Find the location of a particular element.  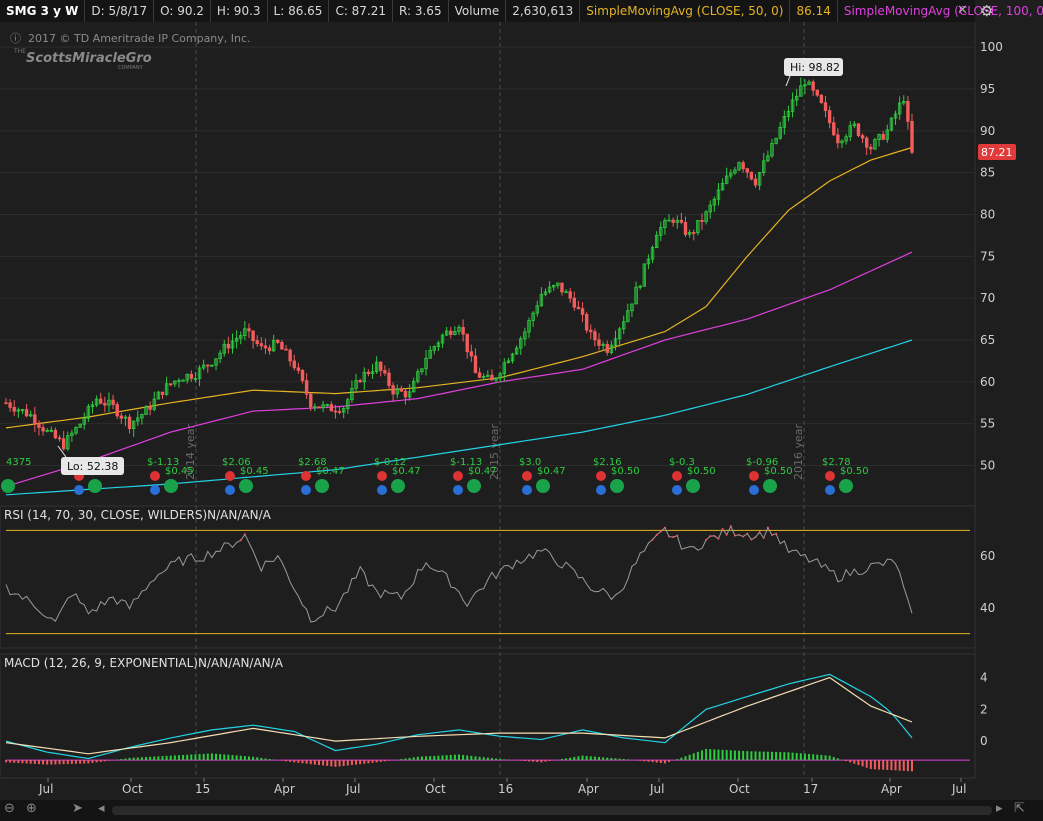

sma50-study-label: SimpleMovingAvg (CLOSE, 50, 0) is located at coordinates (685, 11).